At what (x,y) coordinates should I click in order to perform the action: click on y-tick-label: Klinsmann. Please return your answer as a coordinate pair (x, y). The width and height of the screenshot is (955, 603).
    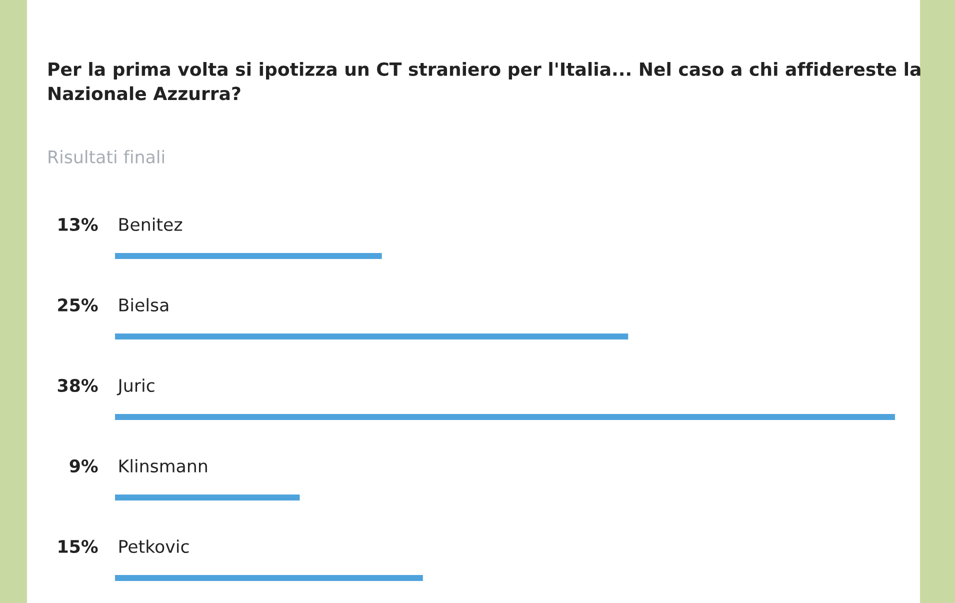
    Looking at the image, I should click on (163, 466).